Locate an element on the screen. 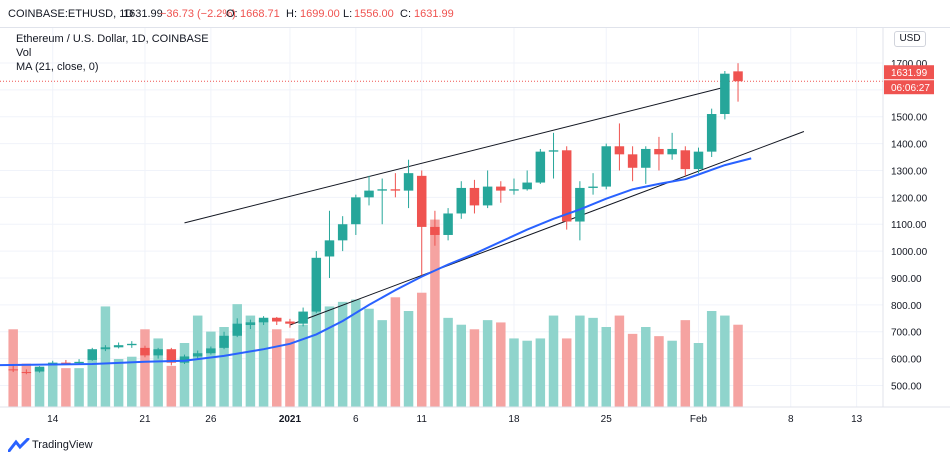  high-value: 1699.00 is located at coordinates (320, 14).